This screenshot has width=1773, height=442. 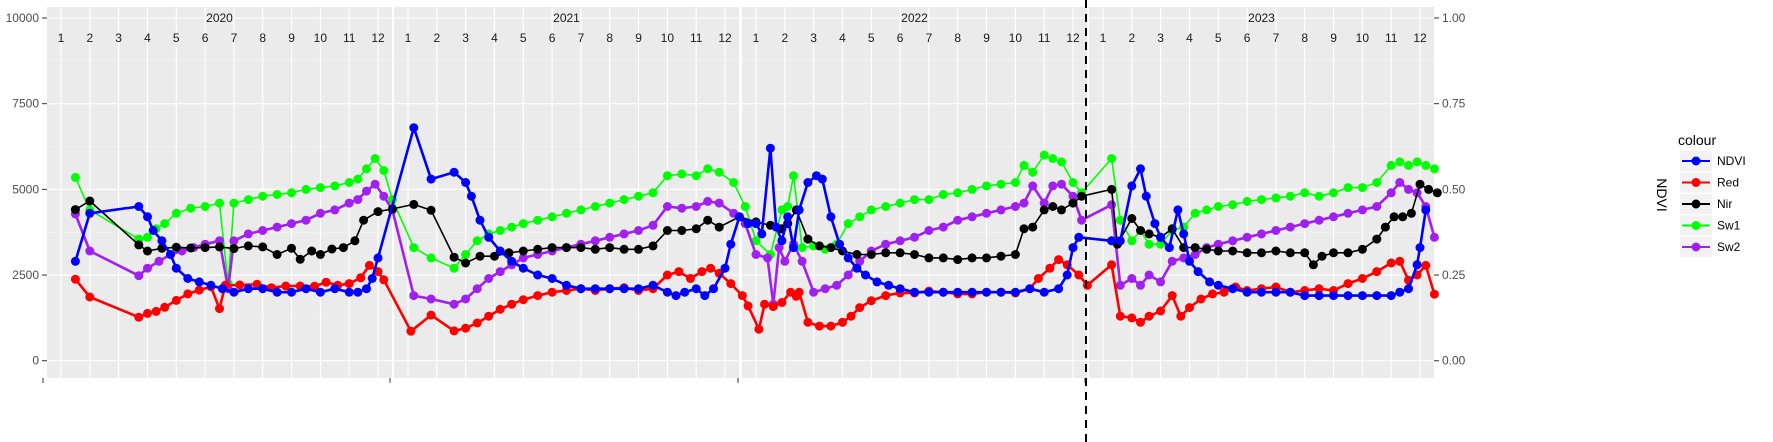 I want to click on month-label: 5, so click(x=1218, y=38).